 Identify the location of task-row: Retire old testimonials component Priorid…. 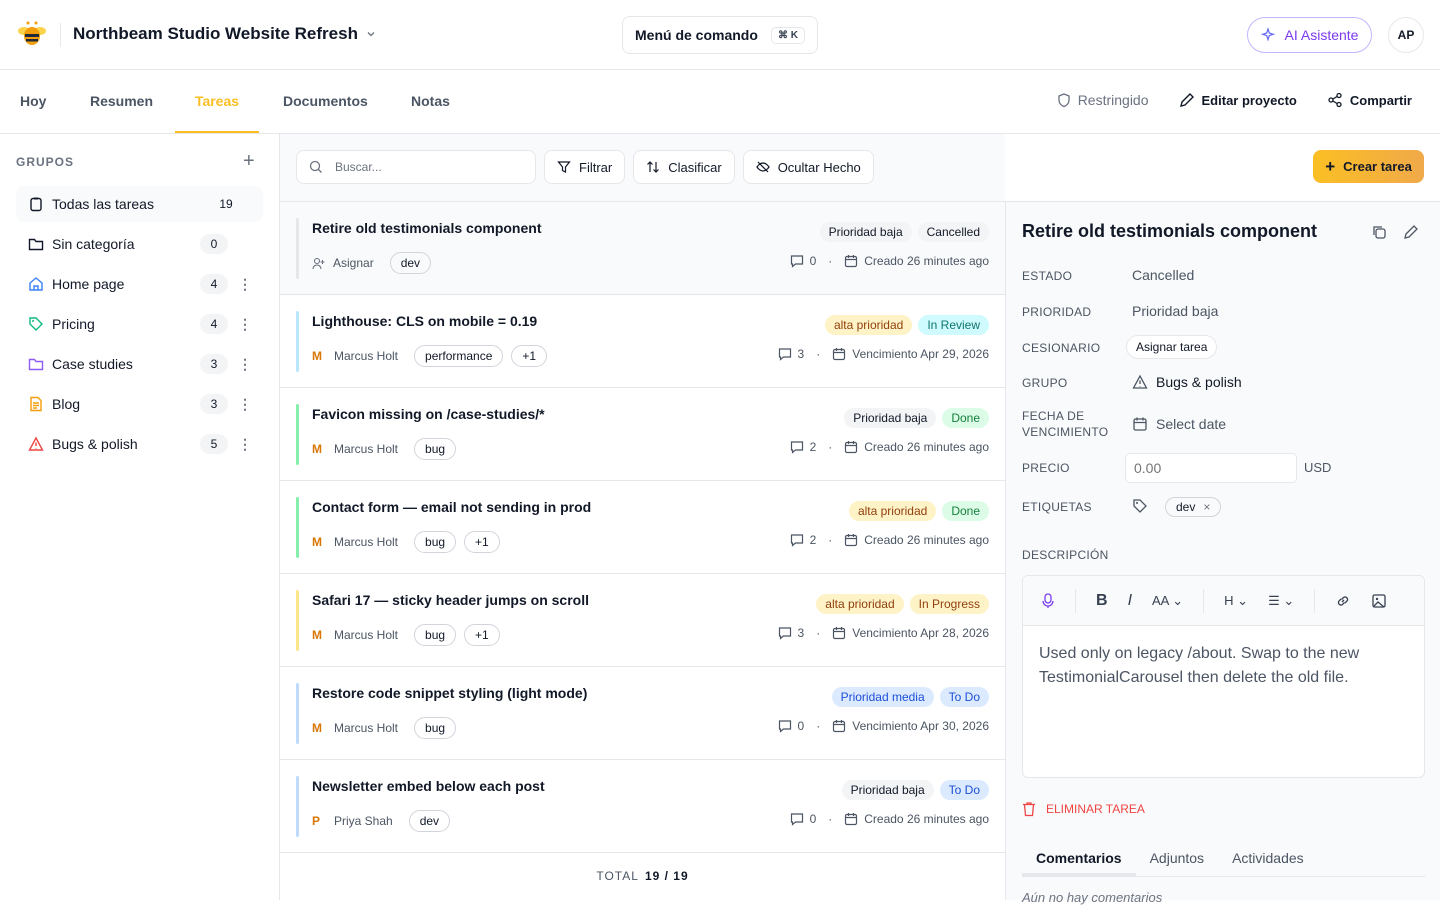
(642, 247).